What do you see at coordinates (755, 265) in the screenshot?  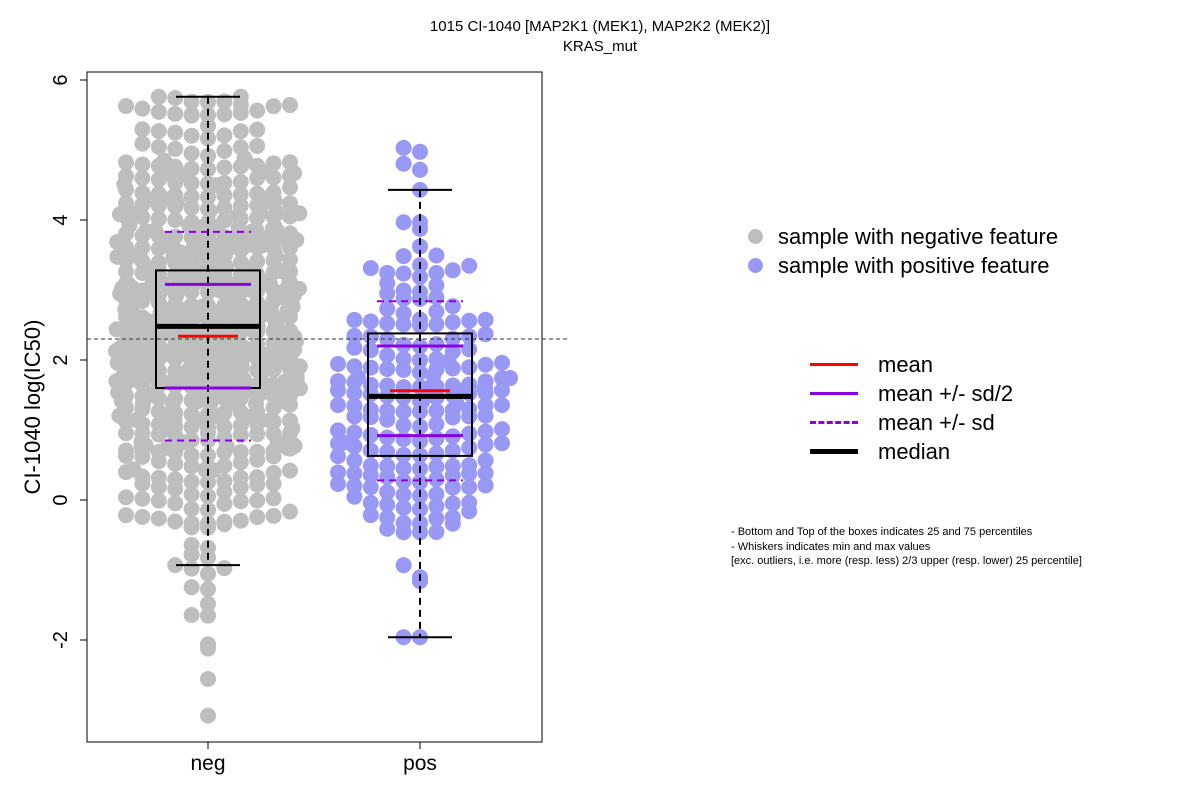 I see `blue-dot-icon` at bounding box center [755, 265].